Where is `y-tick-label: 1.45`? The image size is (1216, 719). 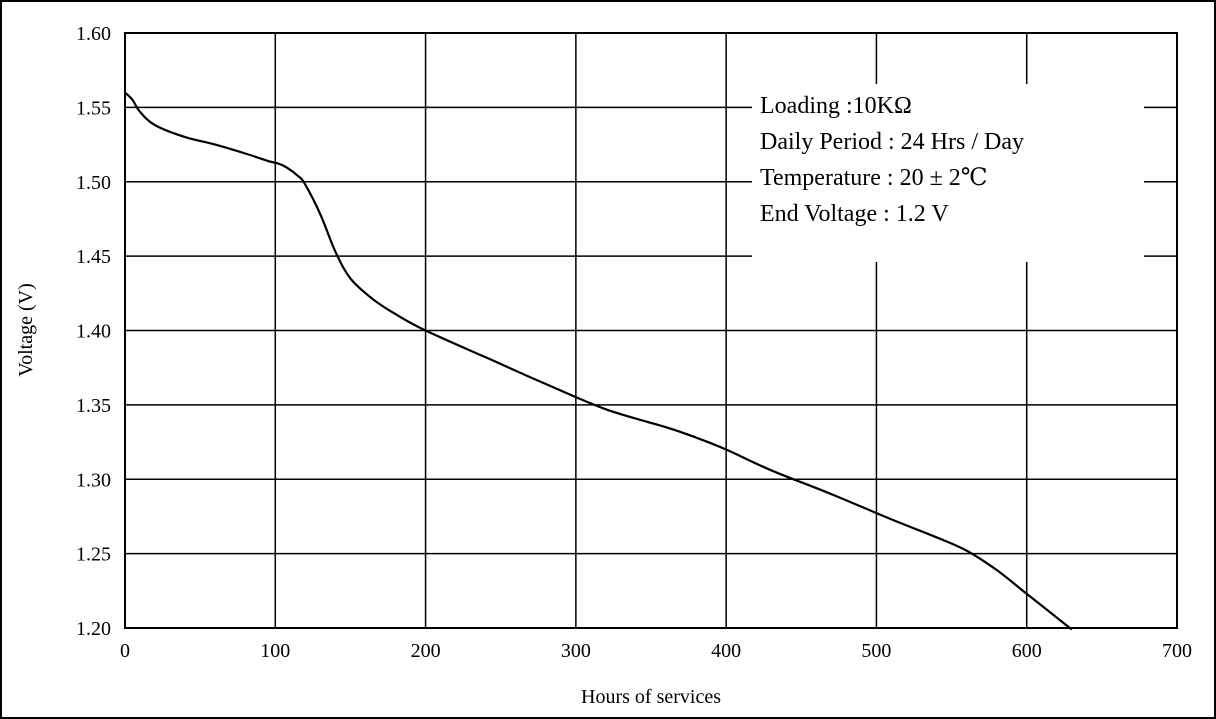 y-tick-label: 1.45 is located at coordinates (93, 257).